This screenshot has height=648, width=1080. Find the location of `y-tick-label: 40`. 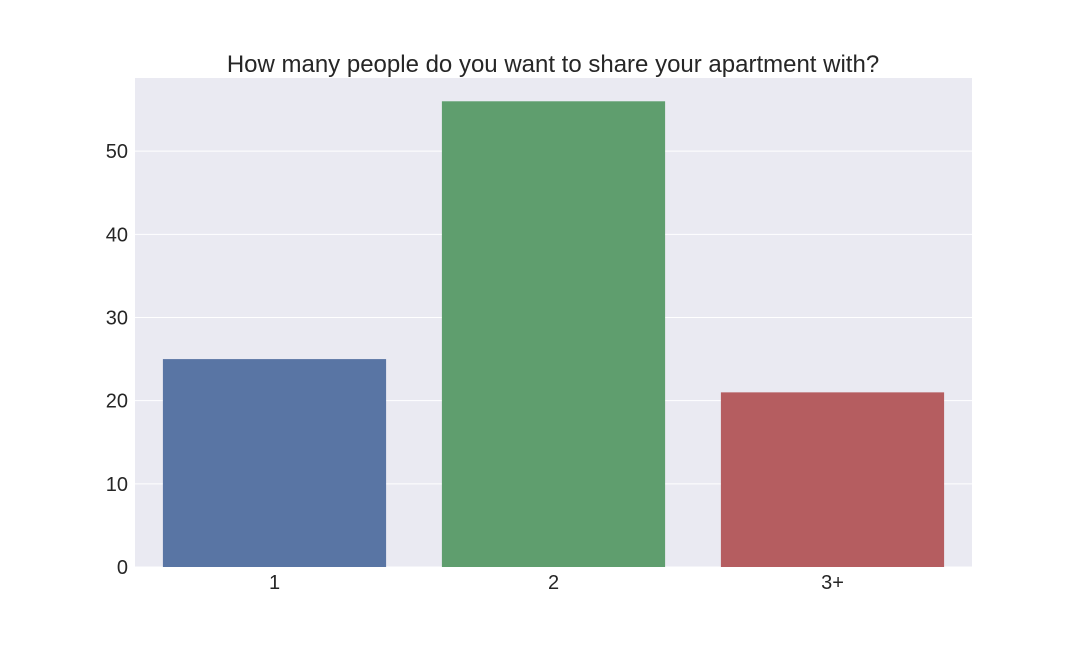

y-tick-label: 40 is located at coordinates (117, 235).